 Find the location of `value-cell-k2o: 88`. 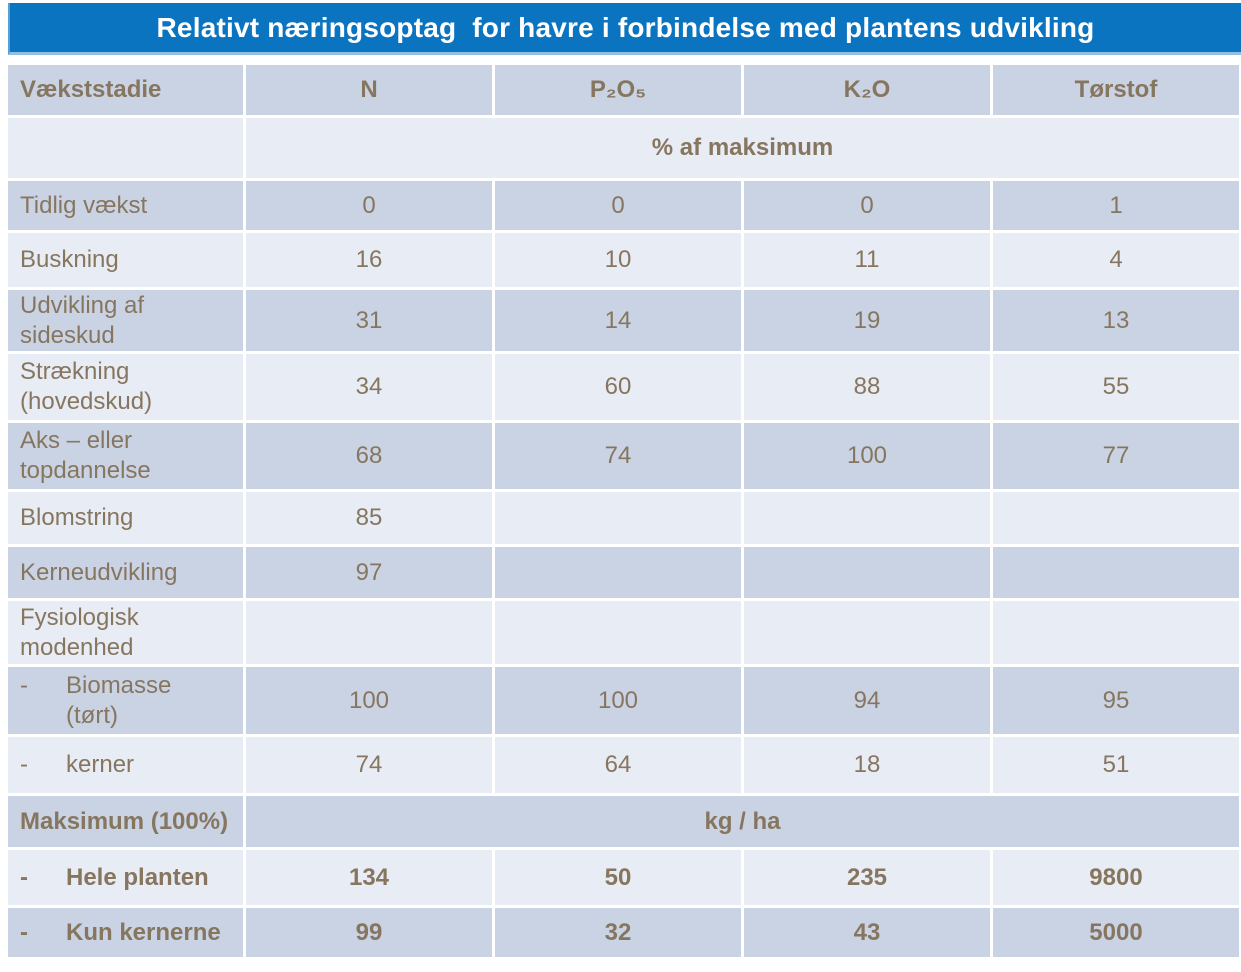

value-cell-k2o: 88 is located at coordinates (867, 387).